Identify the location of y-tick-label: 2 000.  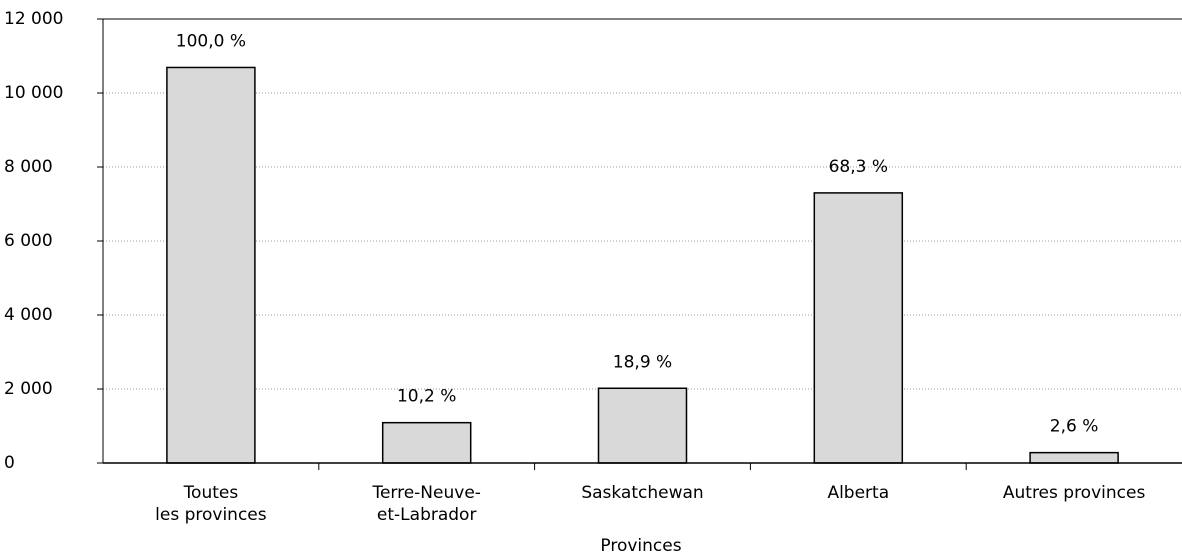
(28, 389).